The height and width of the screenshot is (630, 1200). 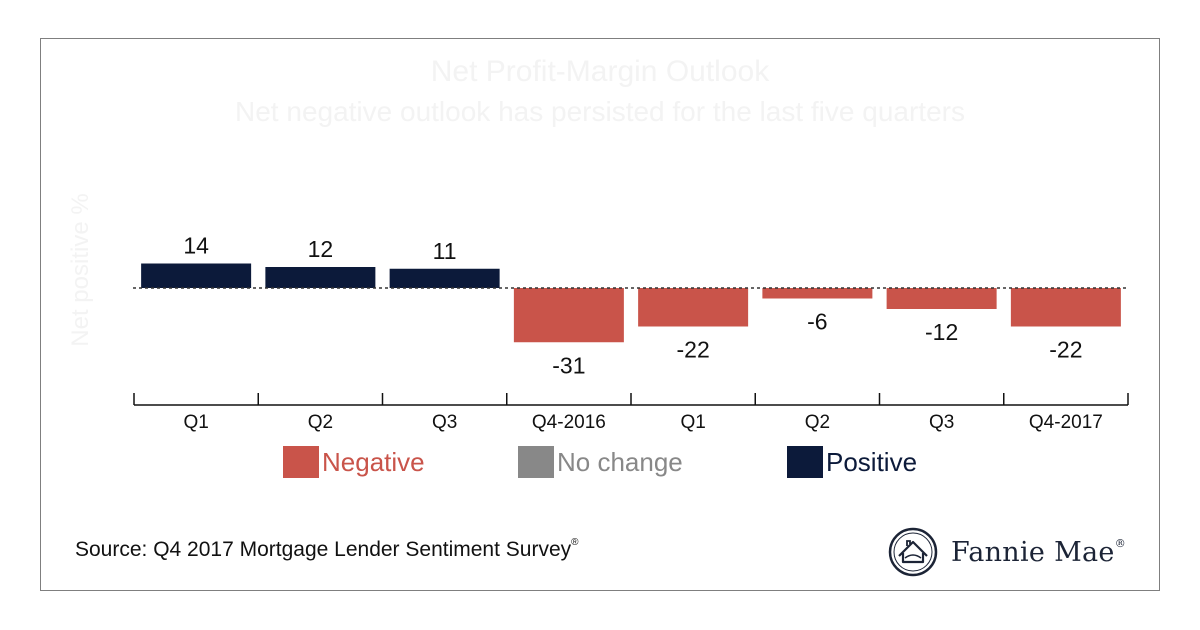 I want to click on source-registered-mark: ®, so click(x=575, y=542).